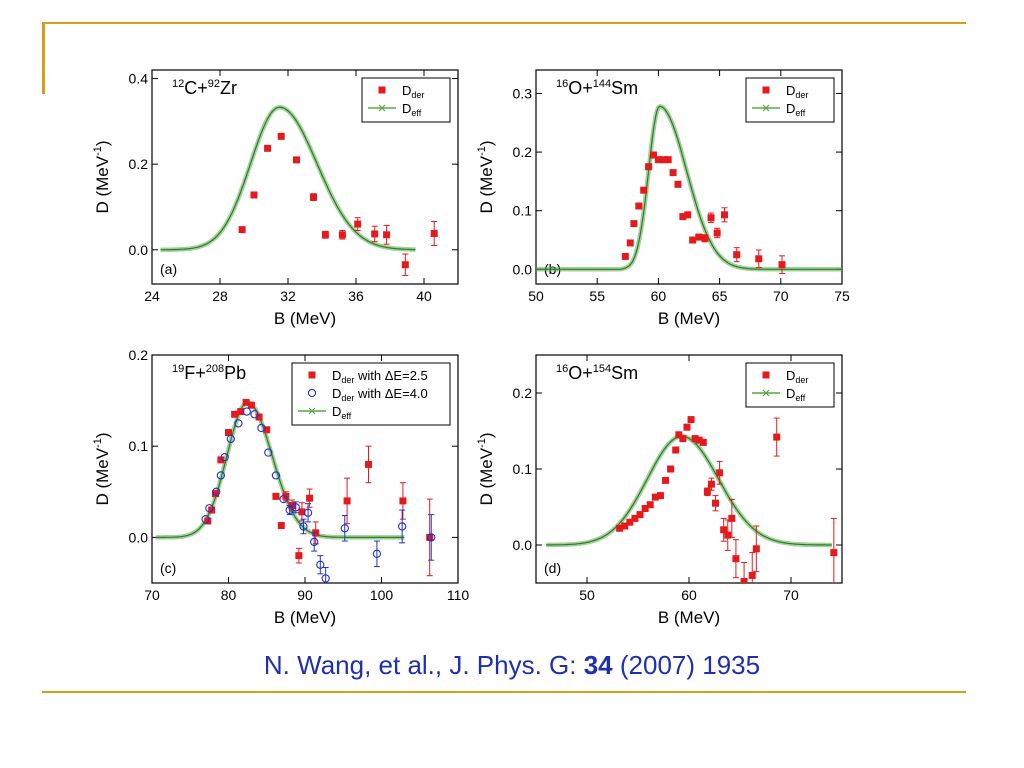 Image resolution: width=1024 pixels, height=768 pixels. Describe the element at coordinates (598, 665) in the screenshot. I see `citation-volume: 34` at that location.